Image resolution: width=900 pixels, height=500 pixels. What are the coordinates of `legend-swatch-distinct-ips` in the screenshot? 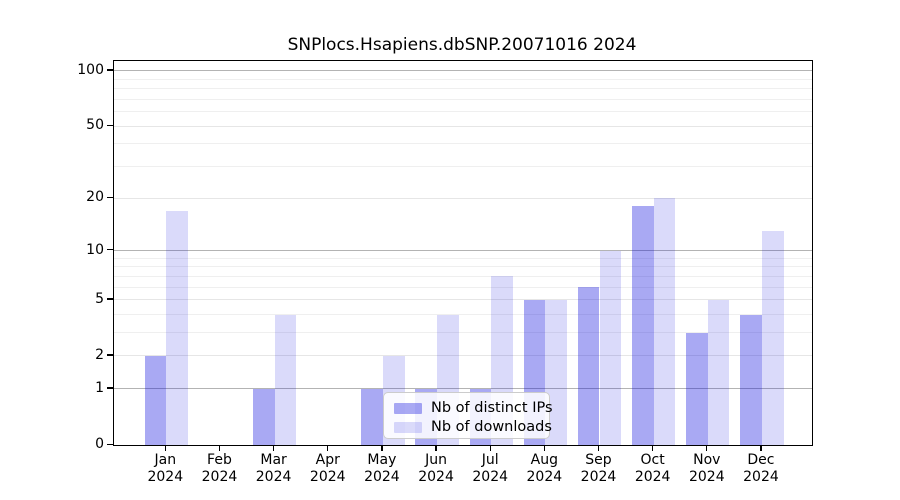 It's located at (408, 408).